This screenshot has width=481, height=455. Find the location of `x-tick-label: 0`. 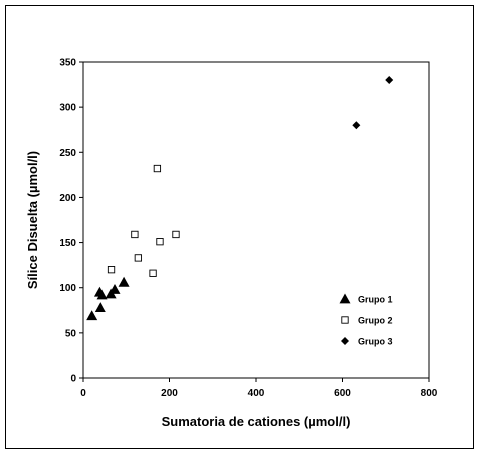

x-tick-label: 0 is located at coordinates (83, 393).